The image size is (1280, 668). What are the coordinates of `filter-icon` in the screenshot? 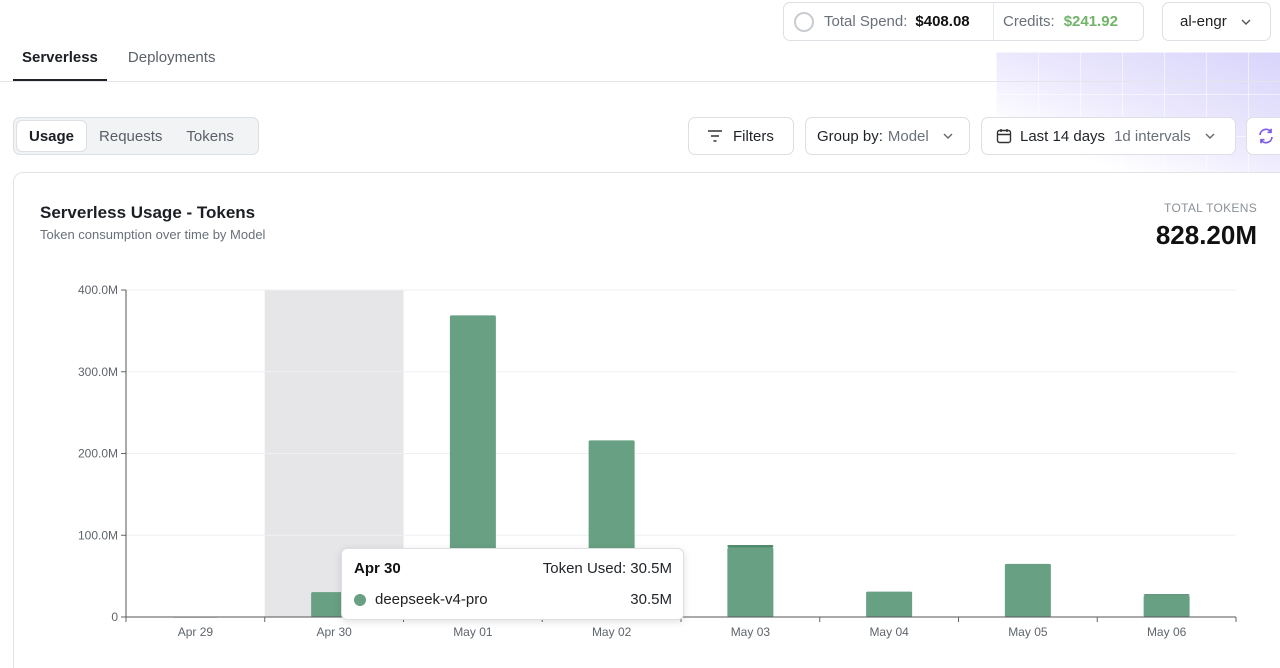 It's located at (715, 136).